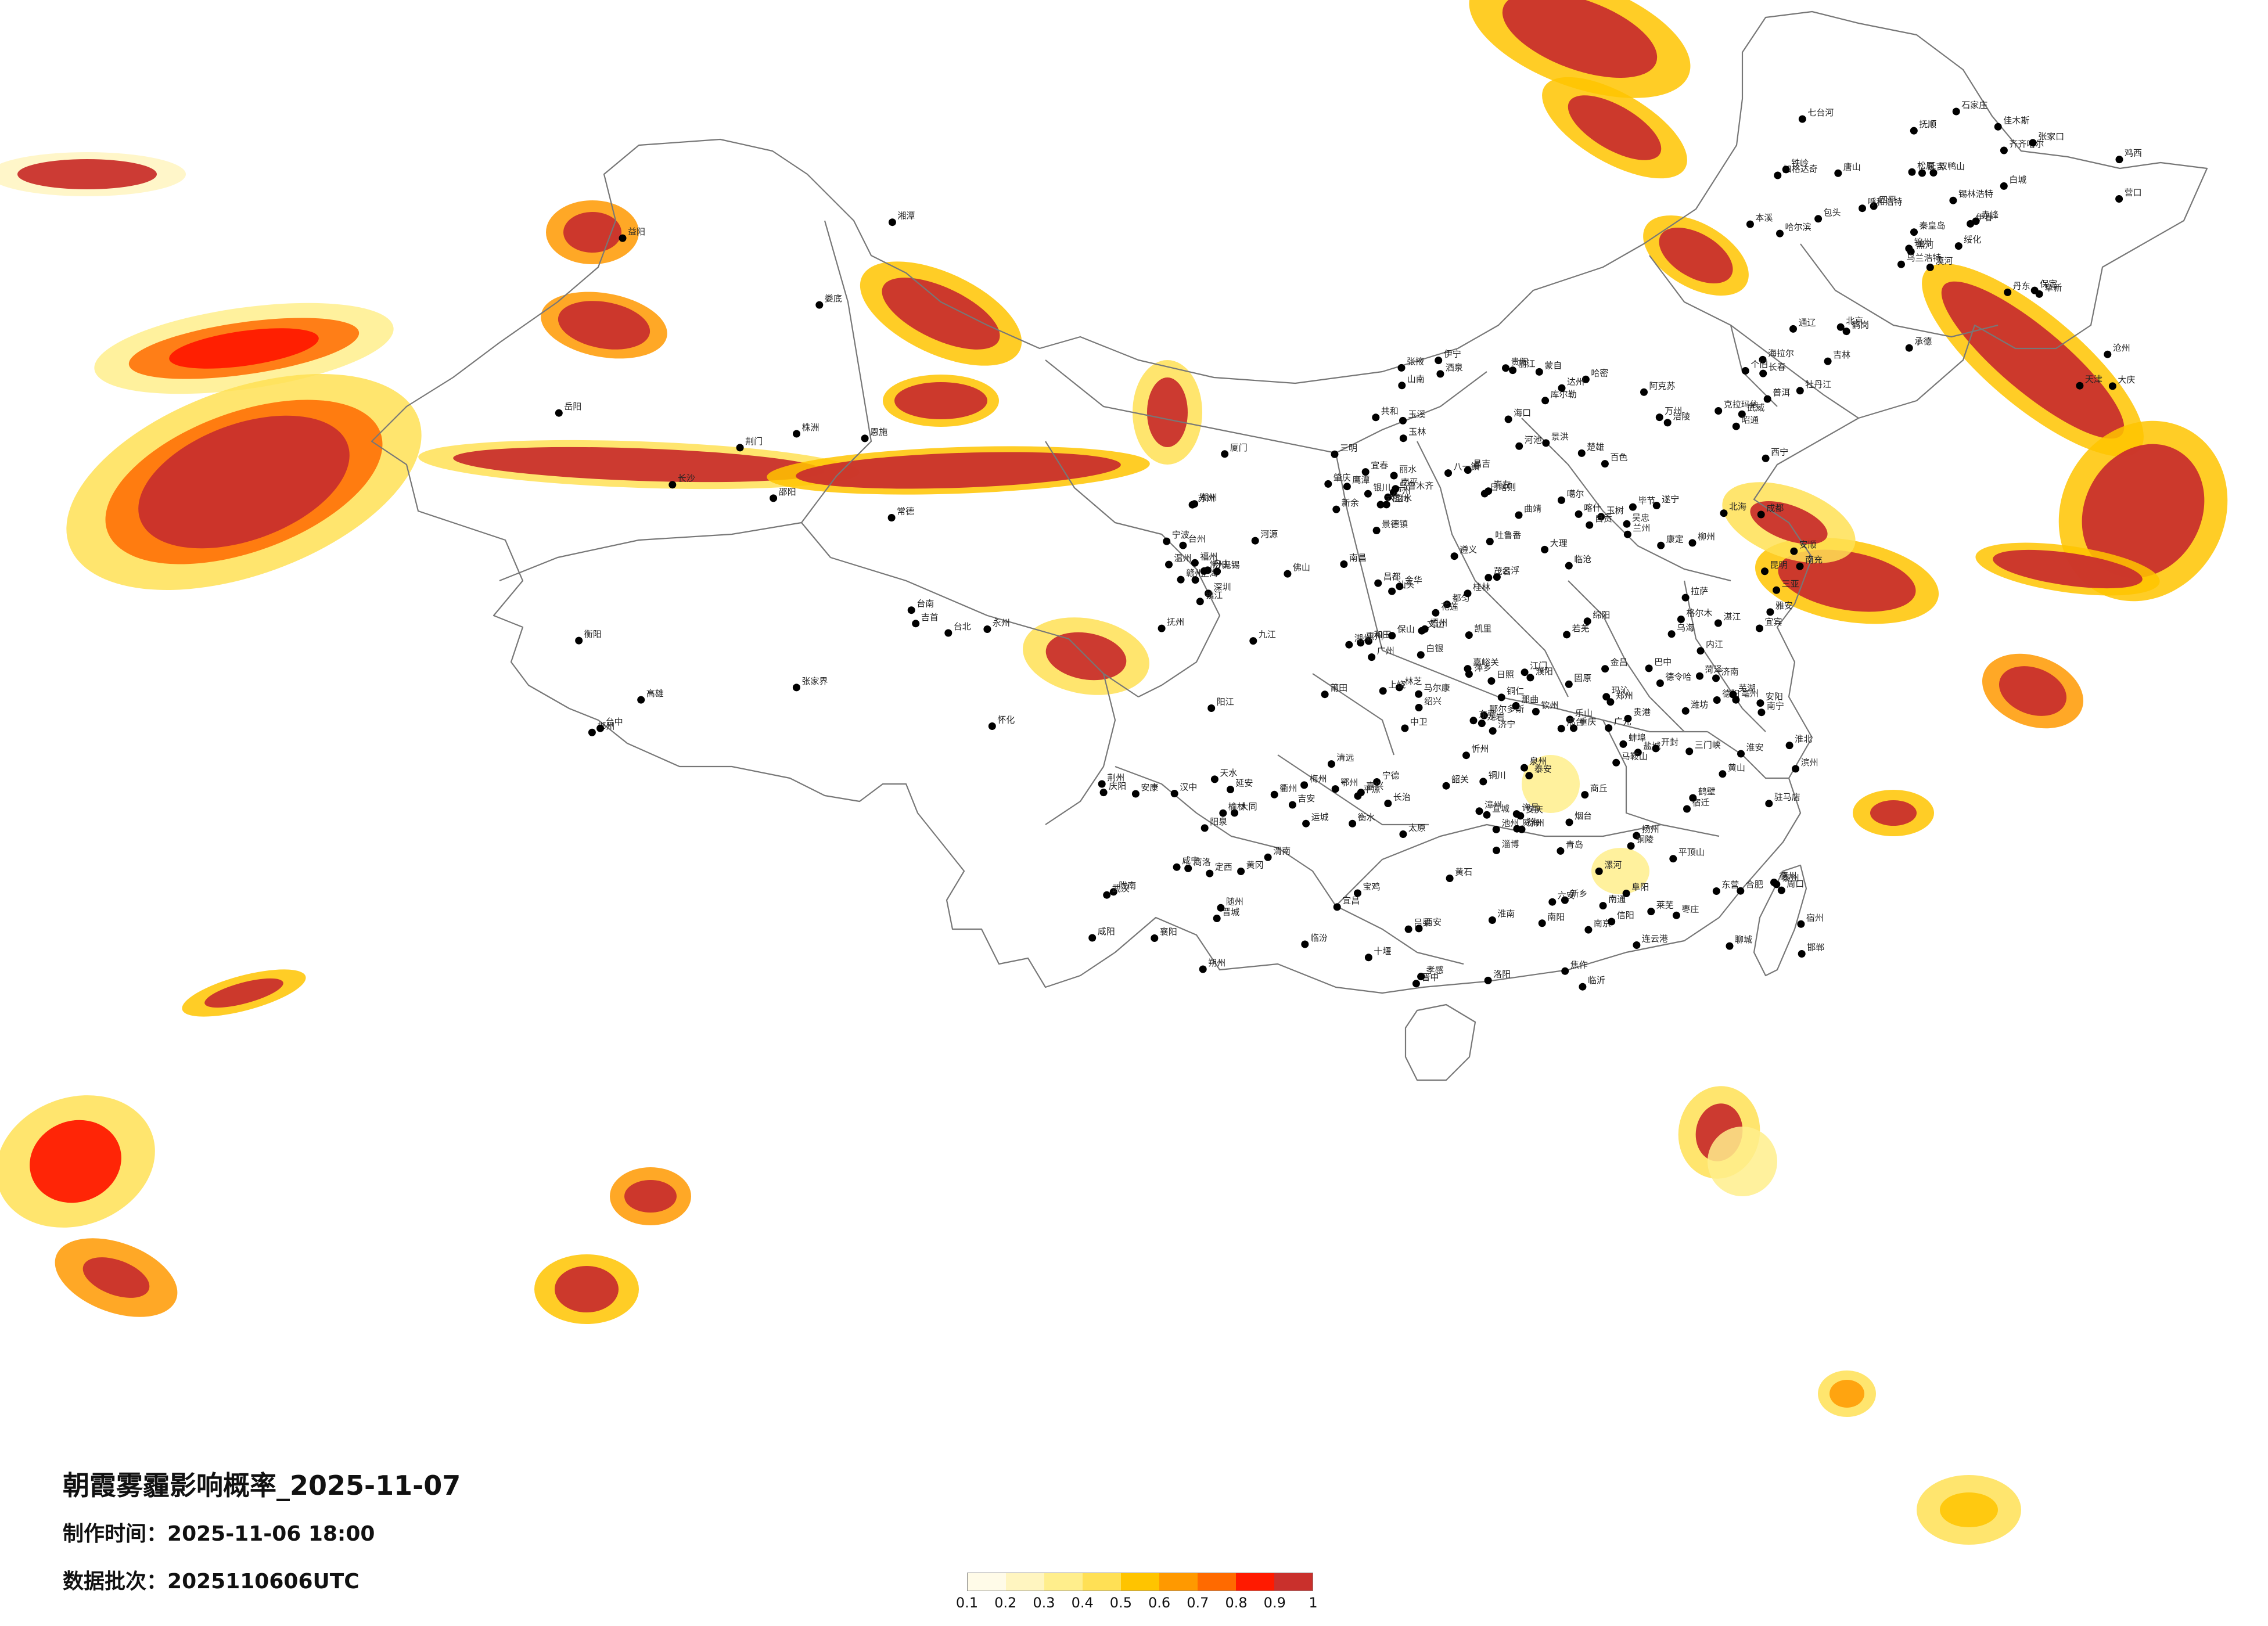 The height and width of the screenshot is (1626, 2268). What do you see at coordinates (1338, 688) in the screenshot?
I see `city-label: 莆田` at bounding box center [1338, 688].